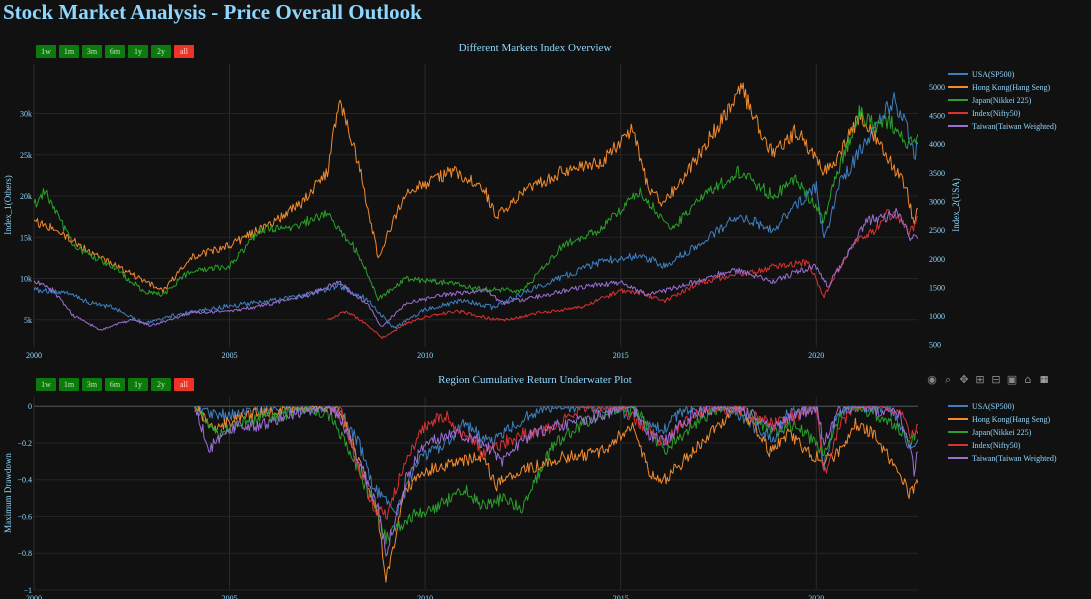 This screenshot has width=1091, height=599. Describe the element at coordinates (24, 480) in the screenshot. I see `y-tick-label: −0.4` at that location.